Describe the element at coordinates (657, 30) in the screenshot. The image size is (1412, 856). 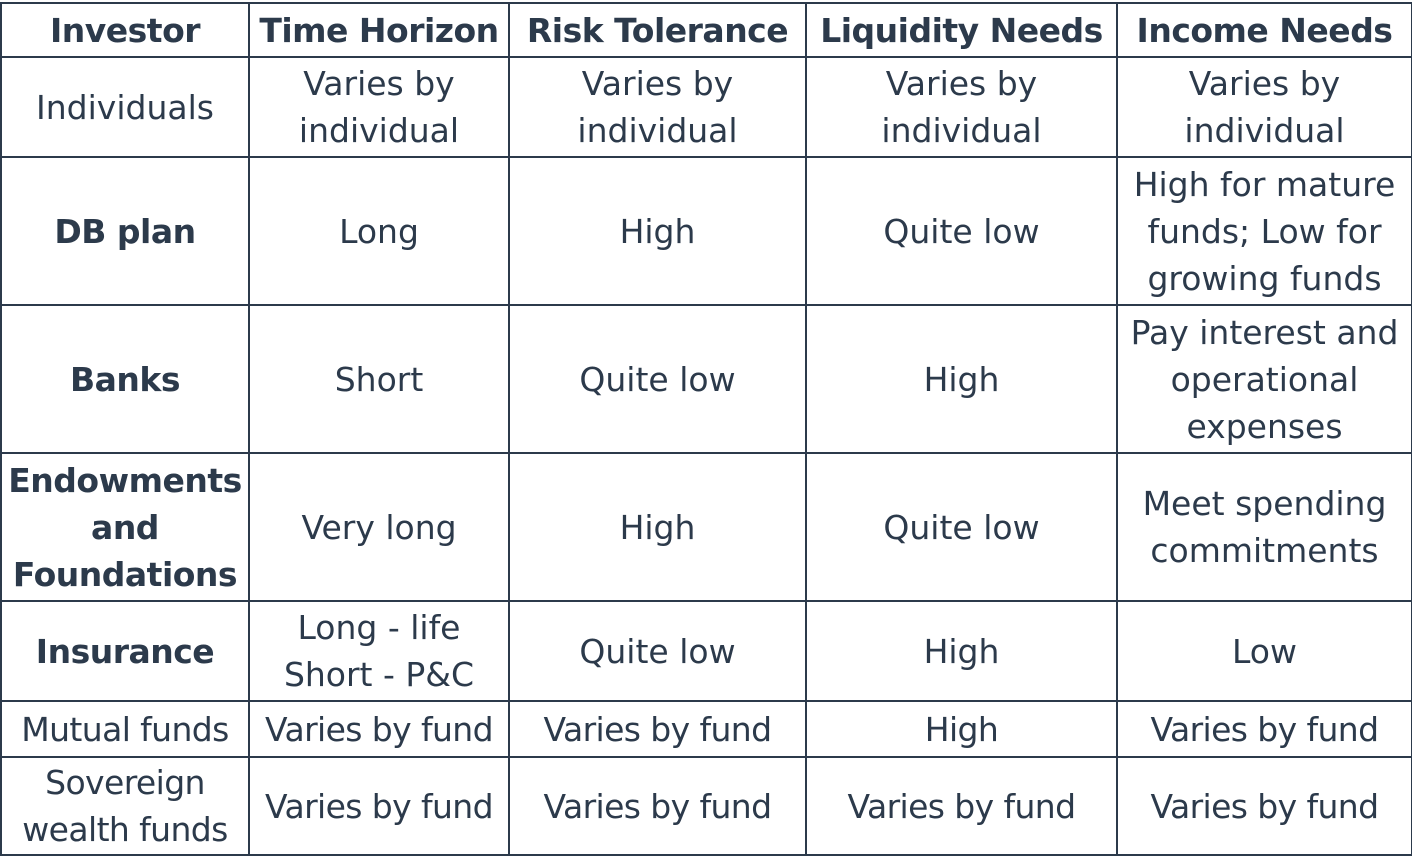
I see `header-risk-tolerance: Risk Tolerance` at that location.